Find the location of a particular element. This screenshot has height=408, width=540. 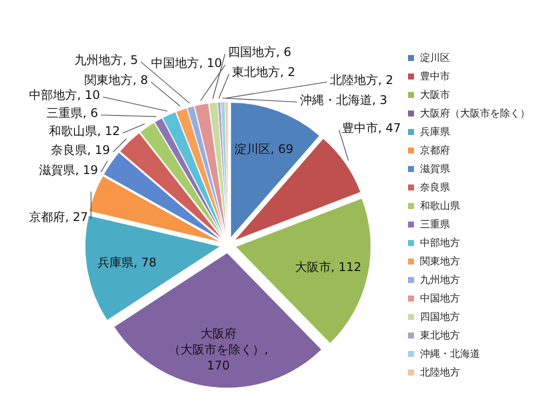

legend-label: 沖縄・北海道 is located at coordinates (450, 354).